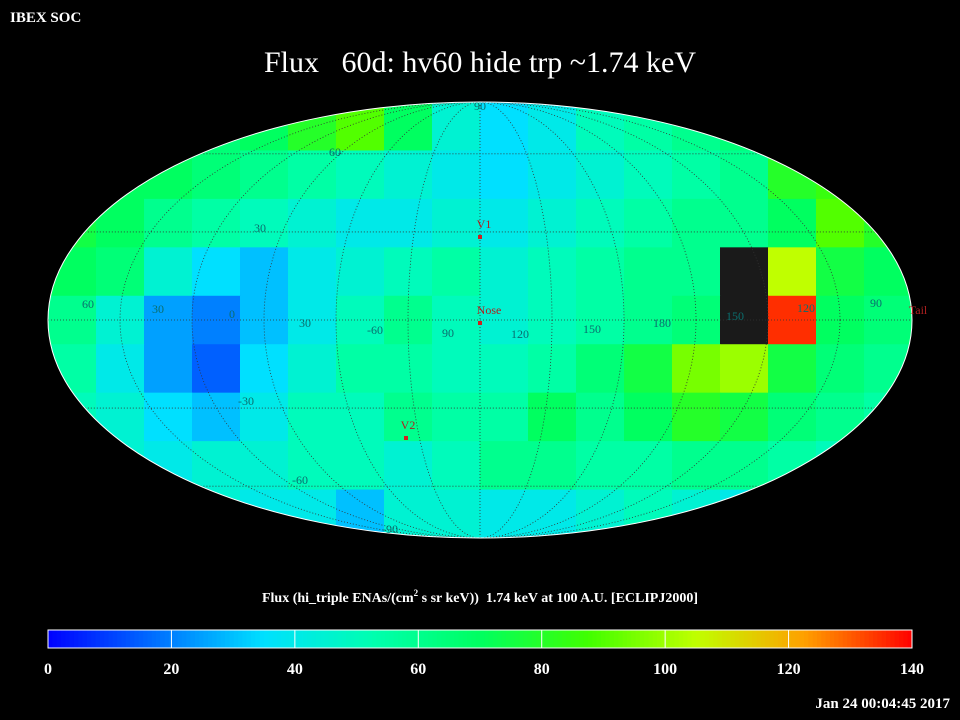  I want to click on marker-dot, so click(480, 237).